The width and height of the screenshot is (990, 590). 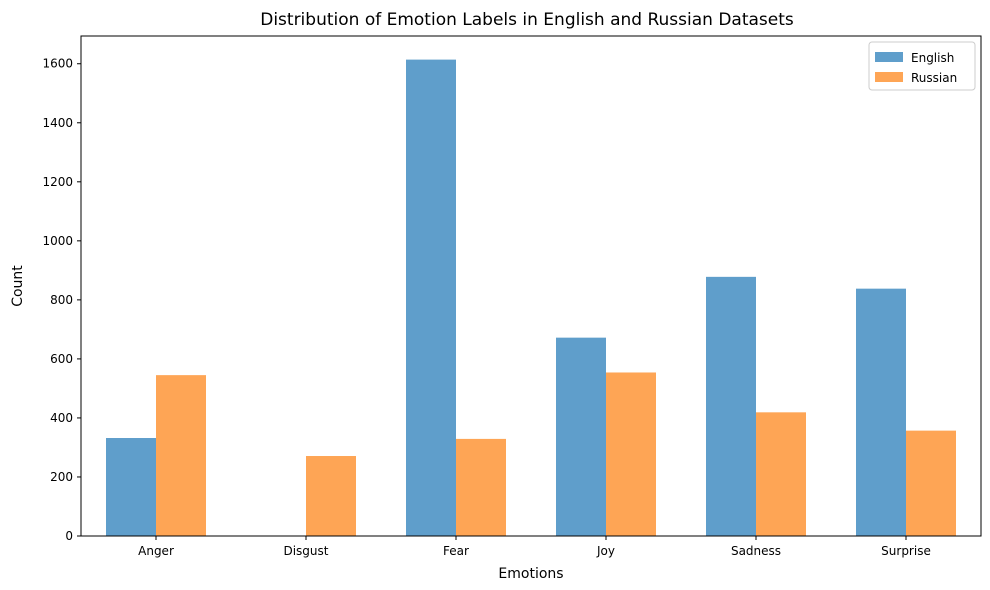 I want to click on x-tick-label-disgust: Disgust, so click(x=305, y=551).